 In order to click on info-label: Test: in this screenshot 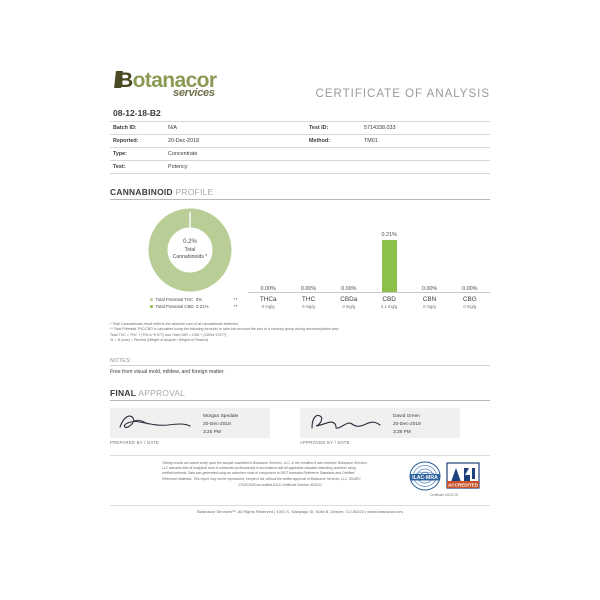, I will do `click(137, 167)`.